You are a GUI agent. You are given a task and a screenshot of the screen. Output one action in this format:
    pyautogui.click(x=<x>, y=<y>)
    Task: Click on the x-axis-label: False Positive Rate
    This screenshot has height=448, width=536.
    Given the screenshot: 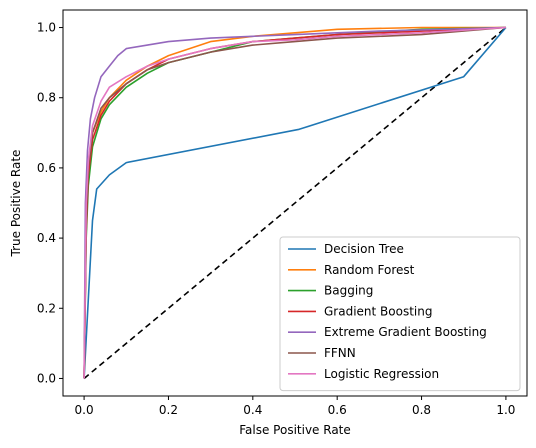 What is the action you would take?
    pyautogui.click(x=295, y=430)
    